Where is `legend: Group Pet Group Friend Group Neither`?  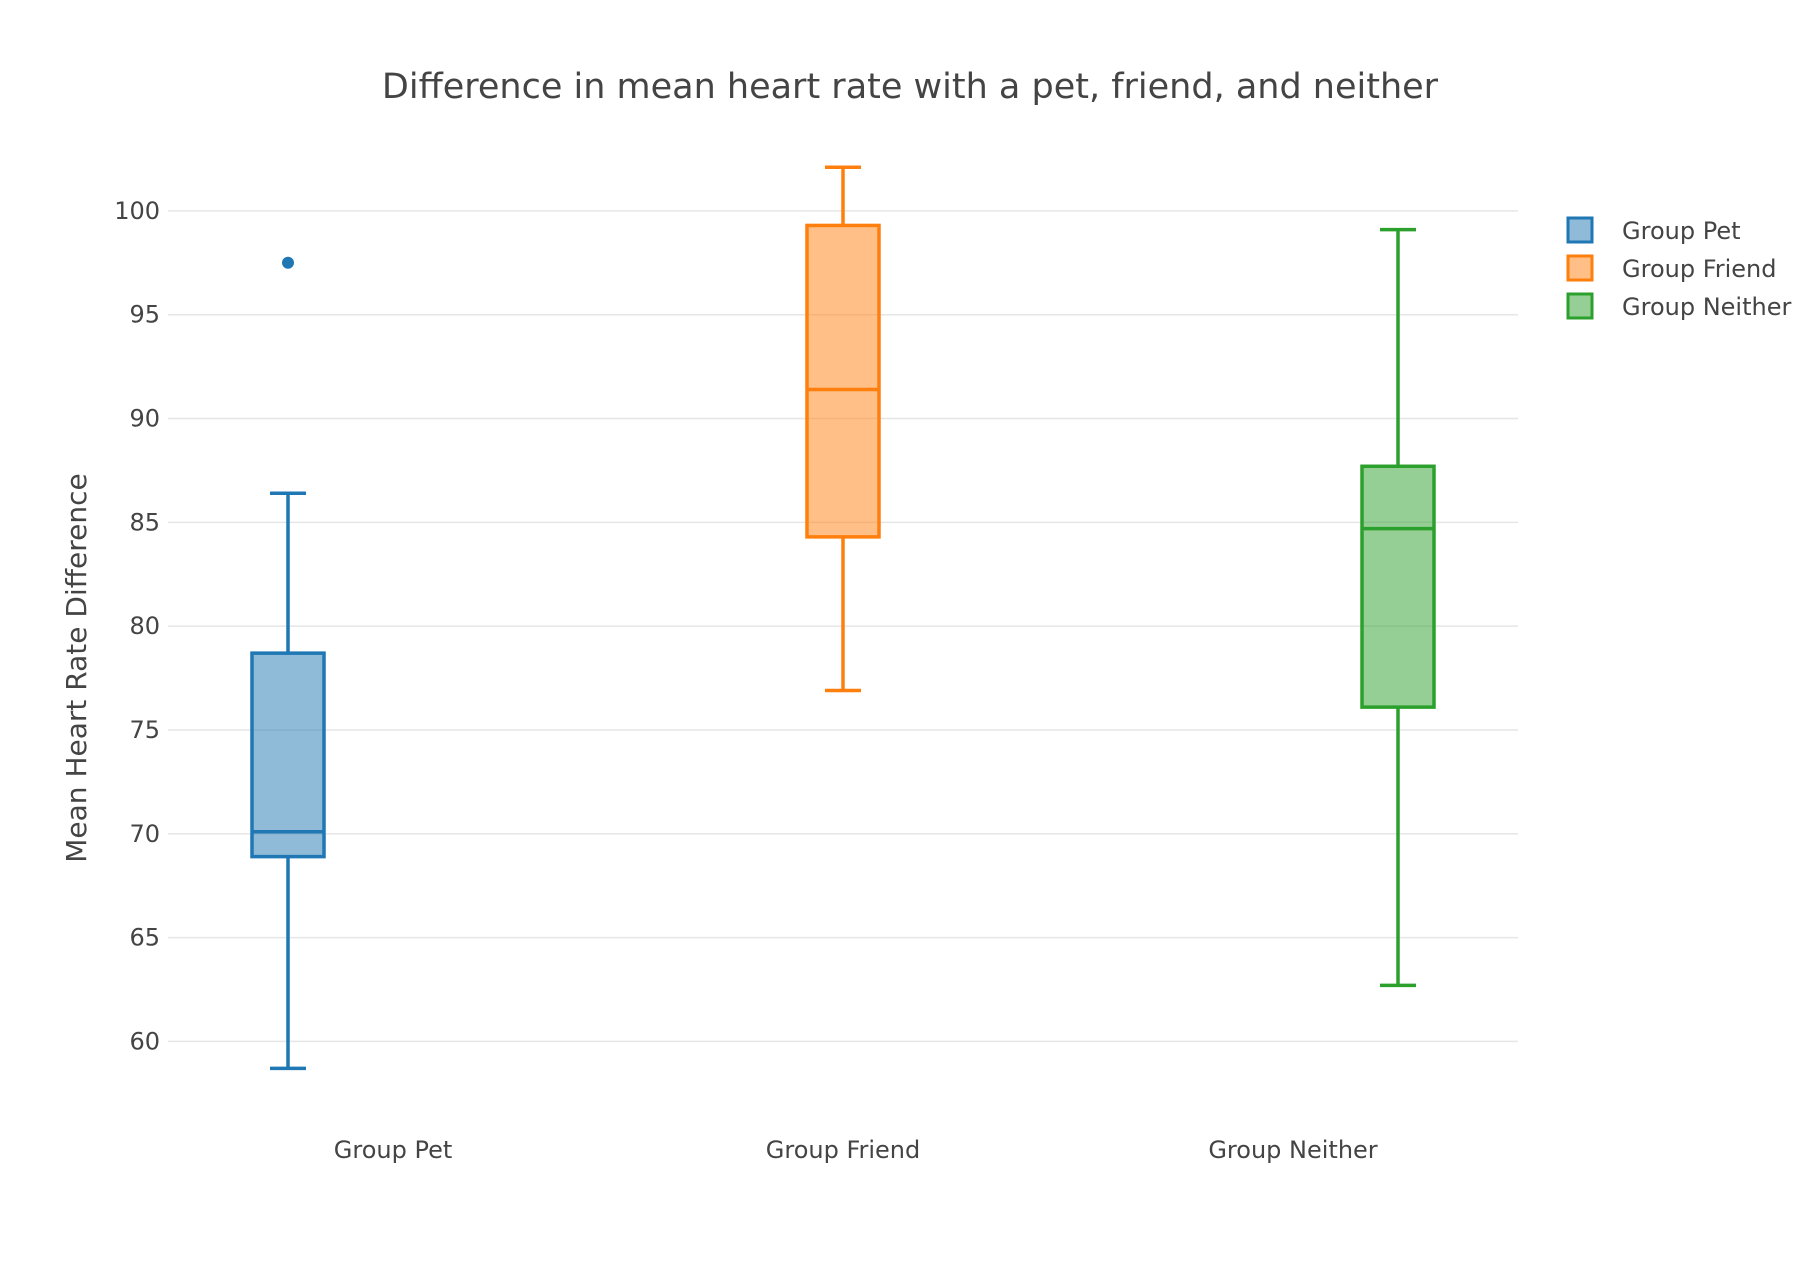 legend: Group Pet Group Friend Group Neither is located at coordinates (1678, 268).